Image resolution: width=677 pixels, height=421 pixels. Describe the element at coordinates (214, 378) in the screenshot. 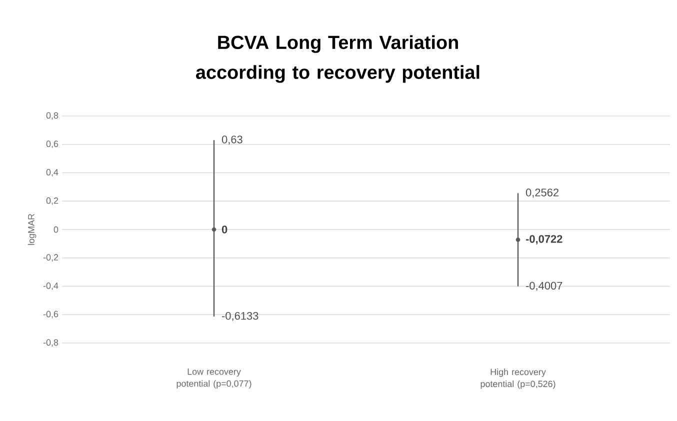

I see `x-tick-label: Low recovery potential (p=0,077)` at that location.